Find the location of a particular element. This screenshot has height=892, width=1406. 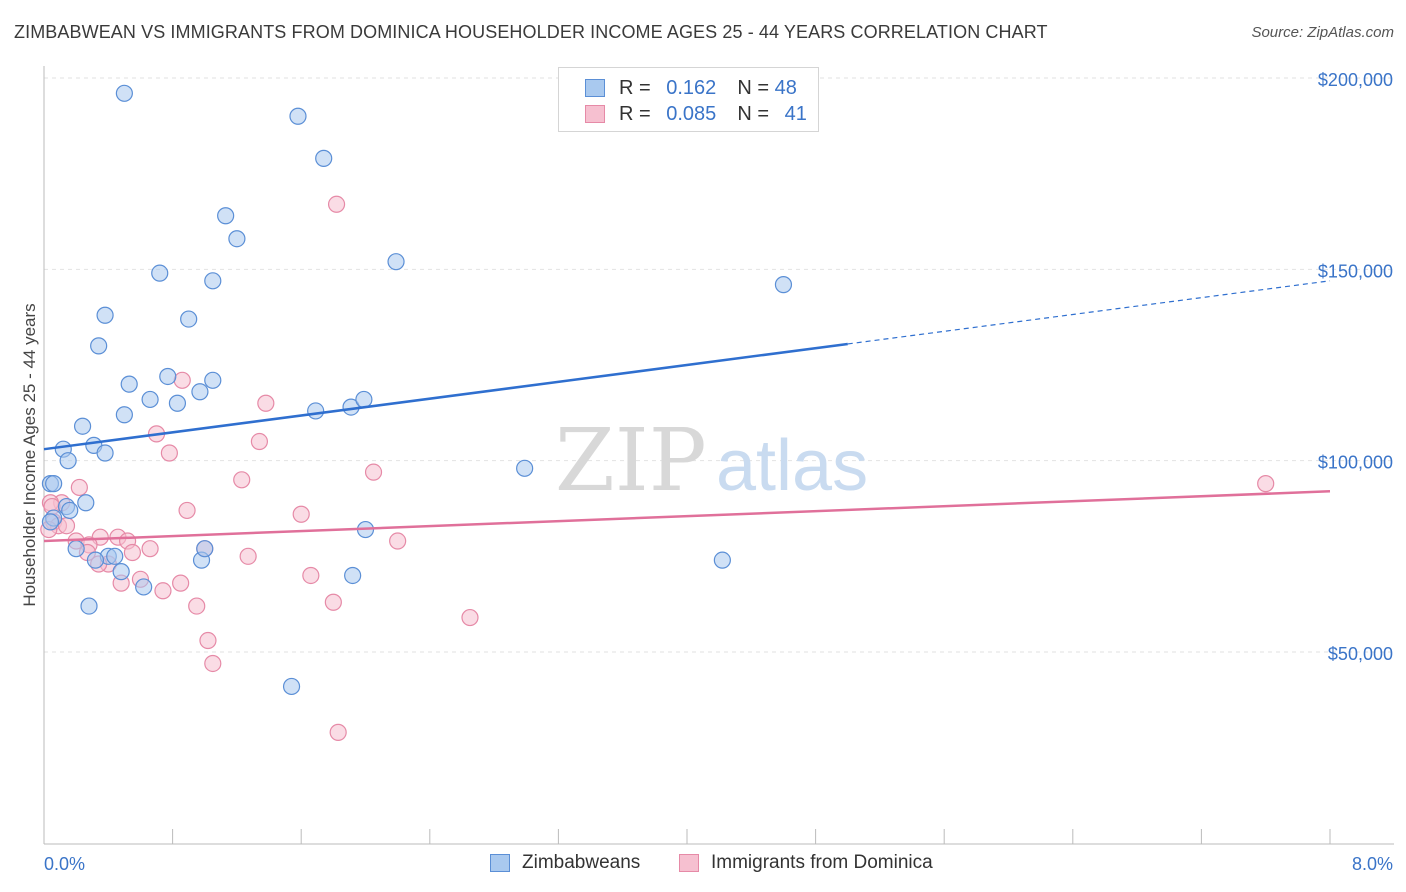

y-axis-label: Householder Income Ages 25 - 44 years is located at coordinates (29, 454).